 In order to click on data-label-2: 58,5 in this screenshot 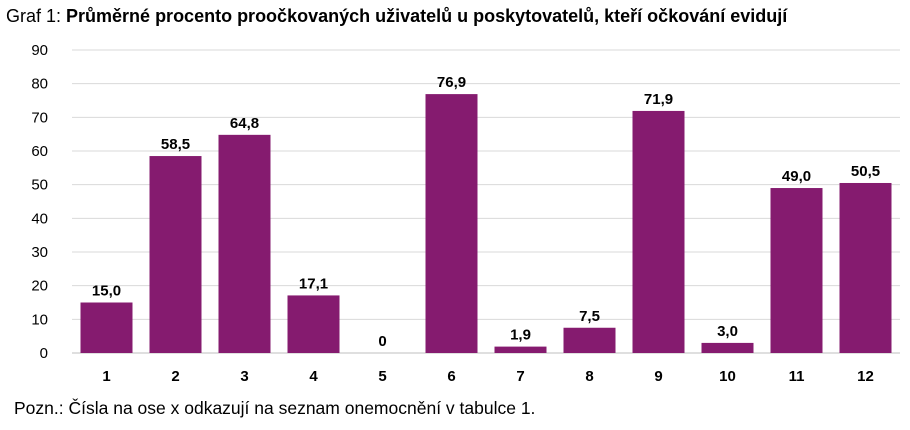, I will do `click(175, 144)`.